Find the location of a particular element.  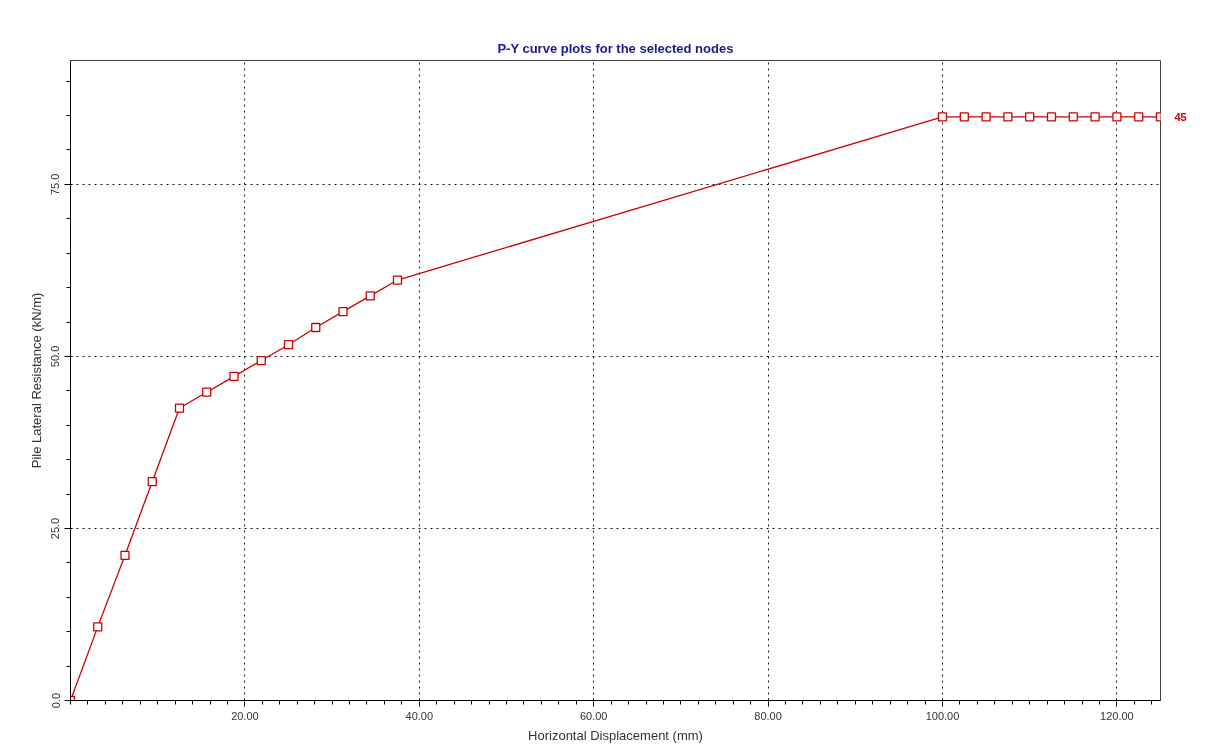

y-tick-label: 50.0 is located at coordinates (55, 356).